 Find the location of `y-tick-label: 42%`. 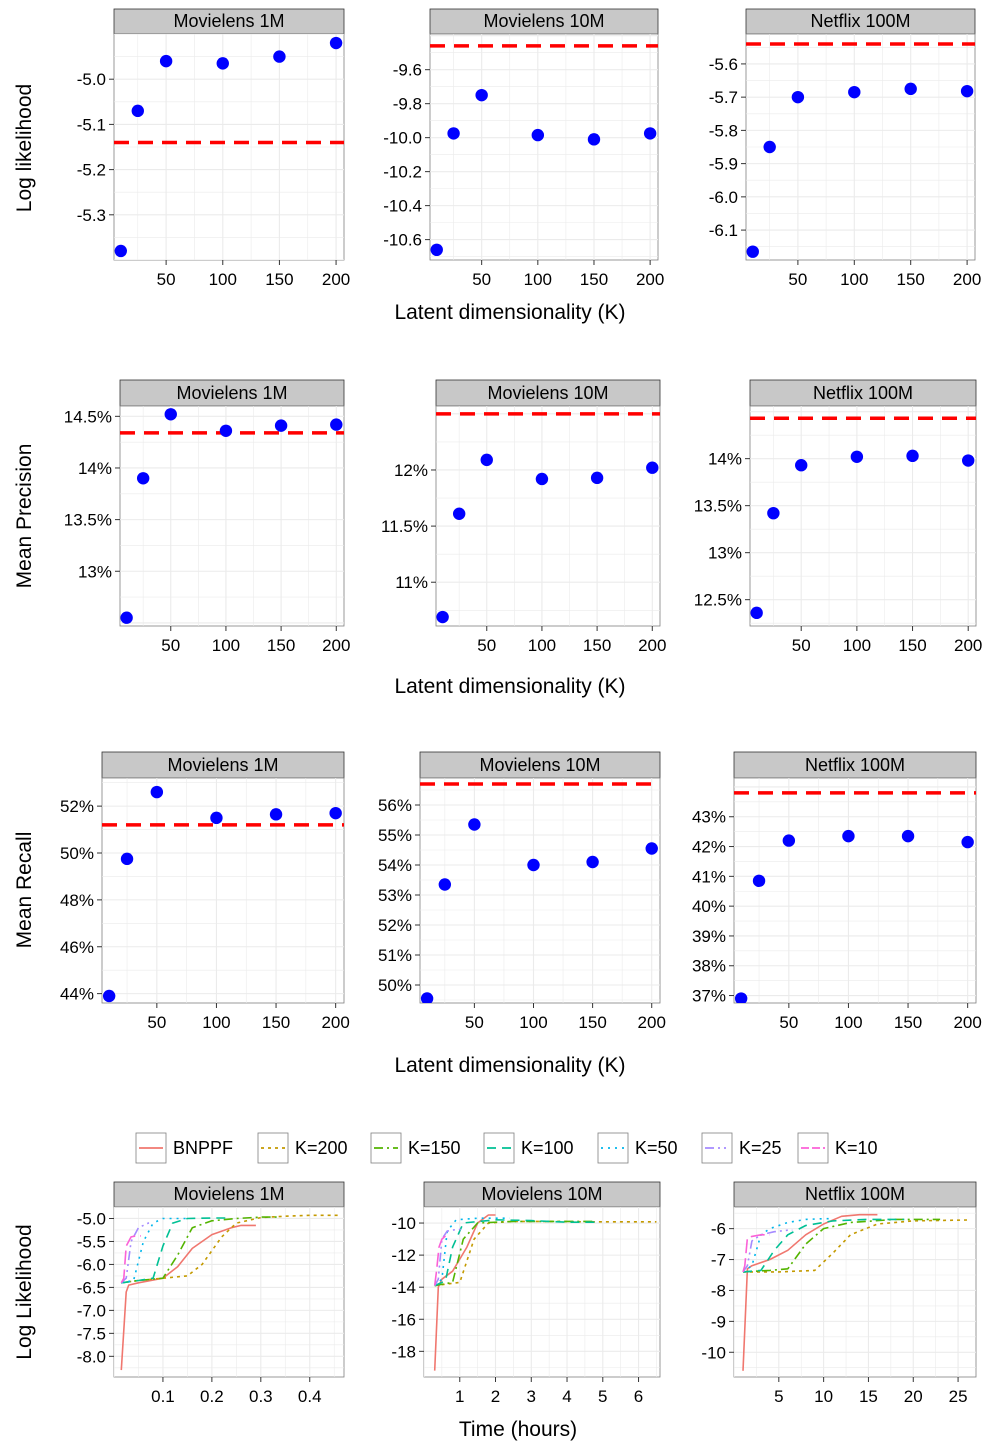

y-tick-label: 42% is located at coordinates (709, 847).